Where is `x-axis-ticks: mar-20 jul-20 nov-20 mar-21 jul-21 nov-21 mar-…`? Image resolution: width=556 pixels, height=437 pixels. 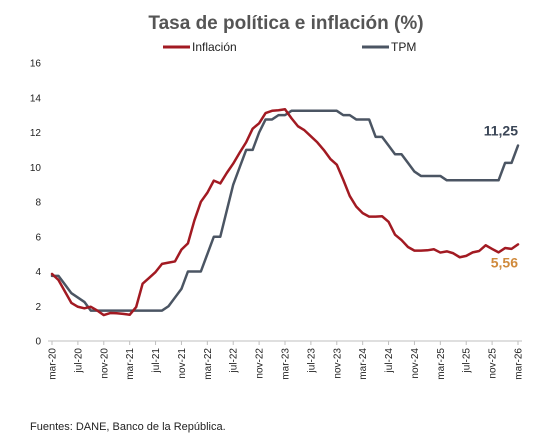
x-axis-ticks: mar-20 jul-20 nov-20 mar-21 jul-21 nov-21 mar-… is located at coordinates (286, 360).